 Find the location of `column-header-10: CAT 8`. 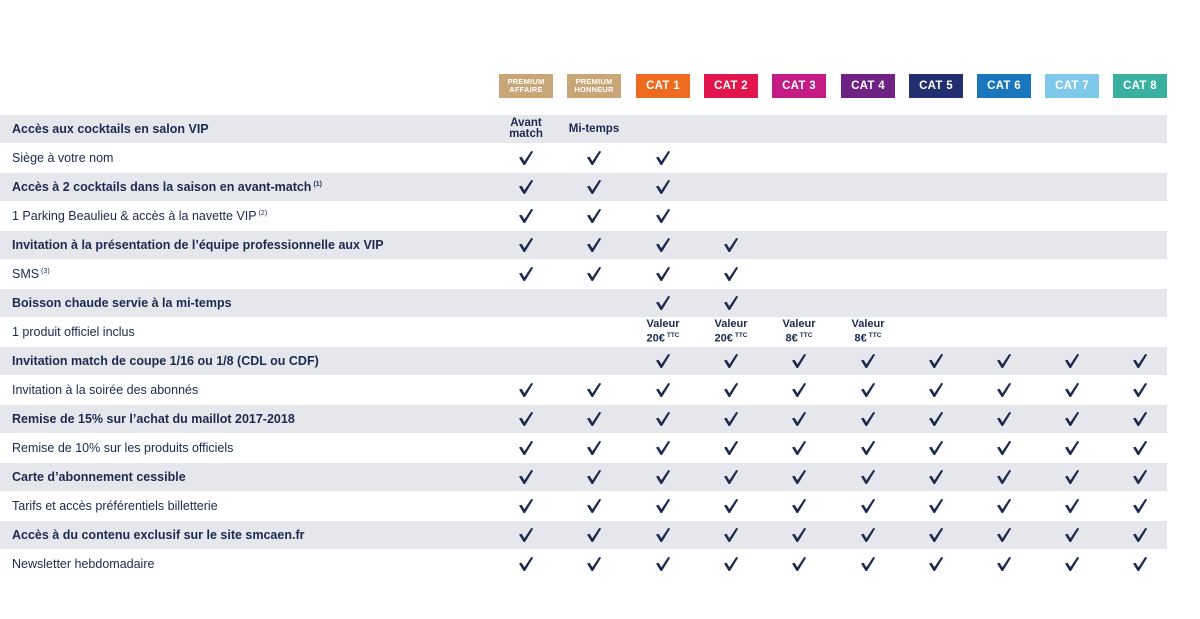

column-header-10: CAT 8 is located at coordinates (1140, 86).